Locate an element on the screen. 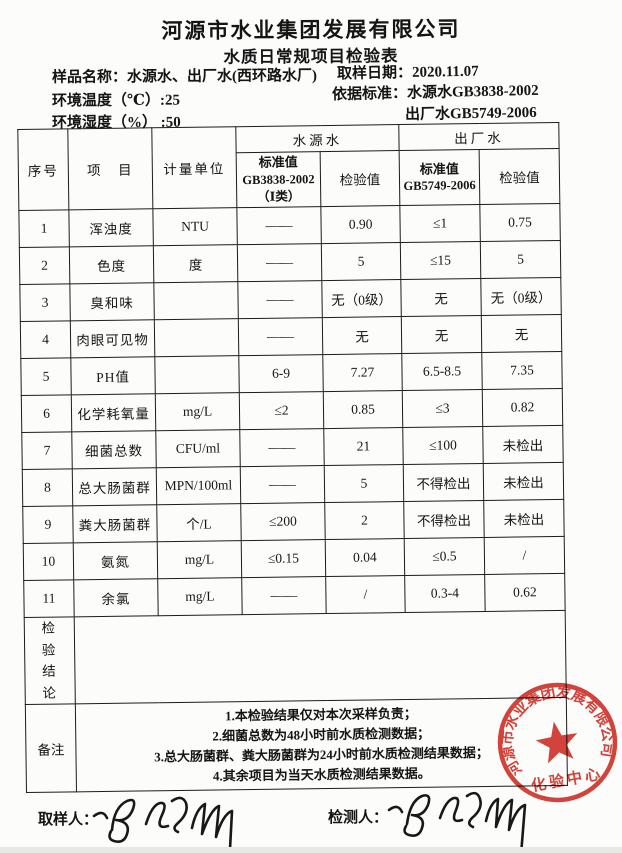 This screenshot has width=622, height=853. cell-seq: 10 is located at coordinates (48, 561).